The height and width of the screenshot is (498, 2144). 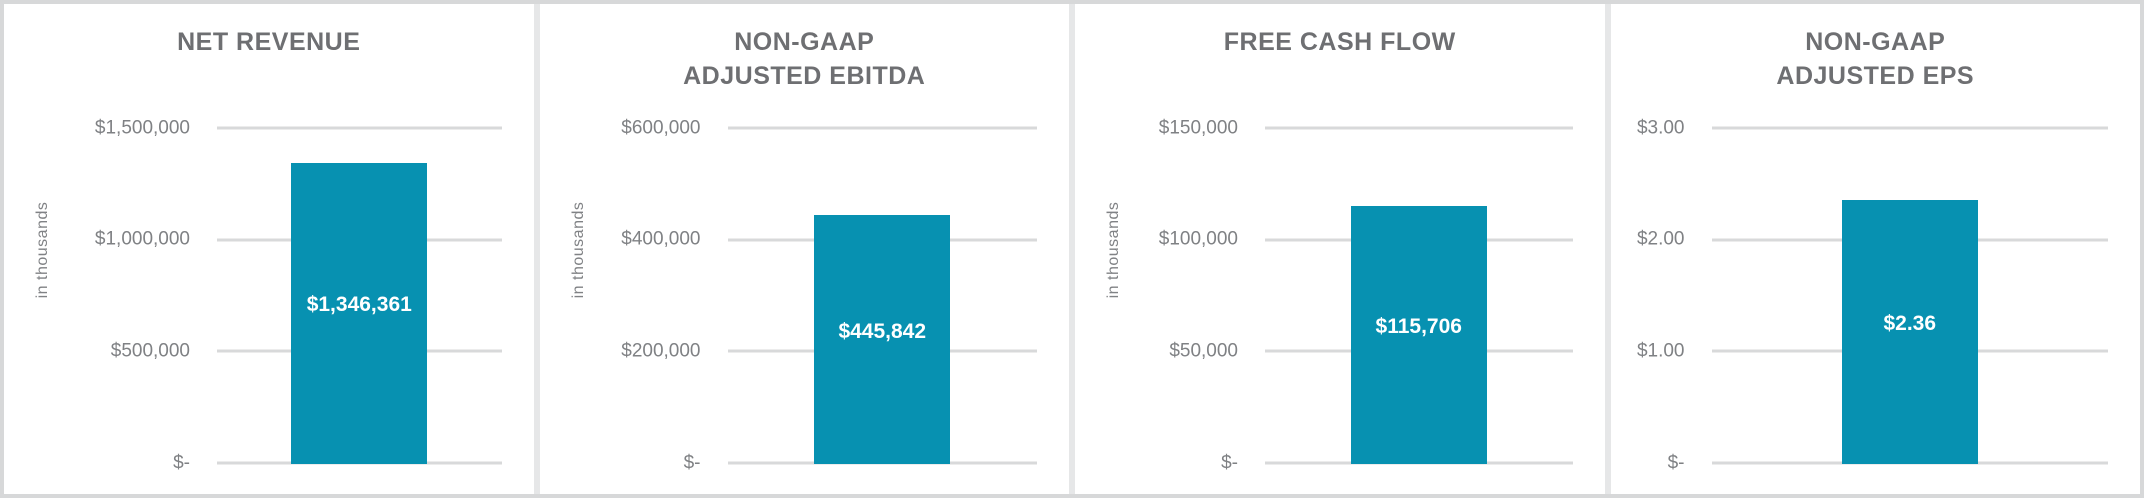 I want to click on plot-area: $600,000 $400,000 $200,000 $- $445,842, so click(x=829, y=295).